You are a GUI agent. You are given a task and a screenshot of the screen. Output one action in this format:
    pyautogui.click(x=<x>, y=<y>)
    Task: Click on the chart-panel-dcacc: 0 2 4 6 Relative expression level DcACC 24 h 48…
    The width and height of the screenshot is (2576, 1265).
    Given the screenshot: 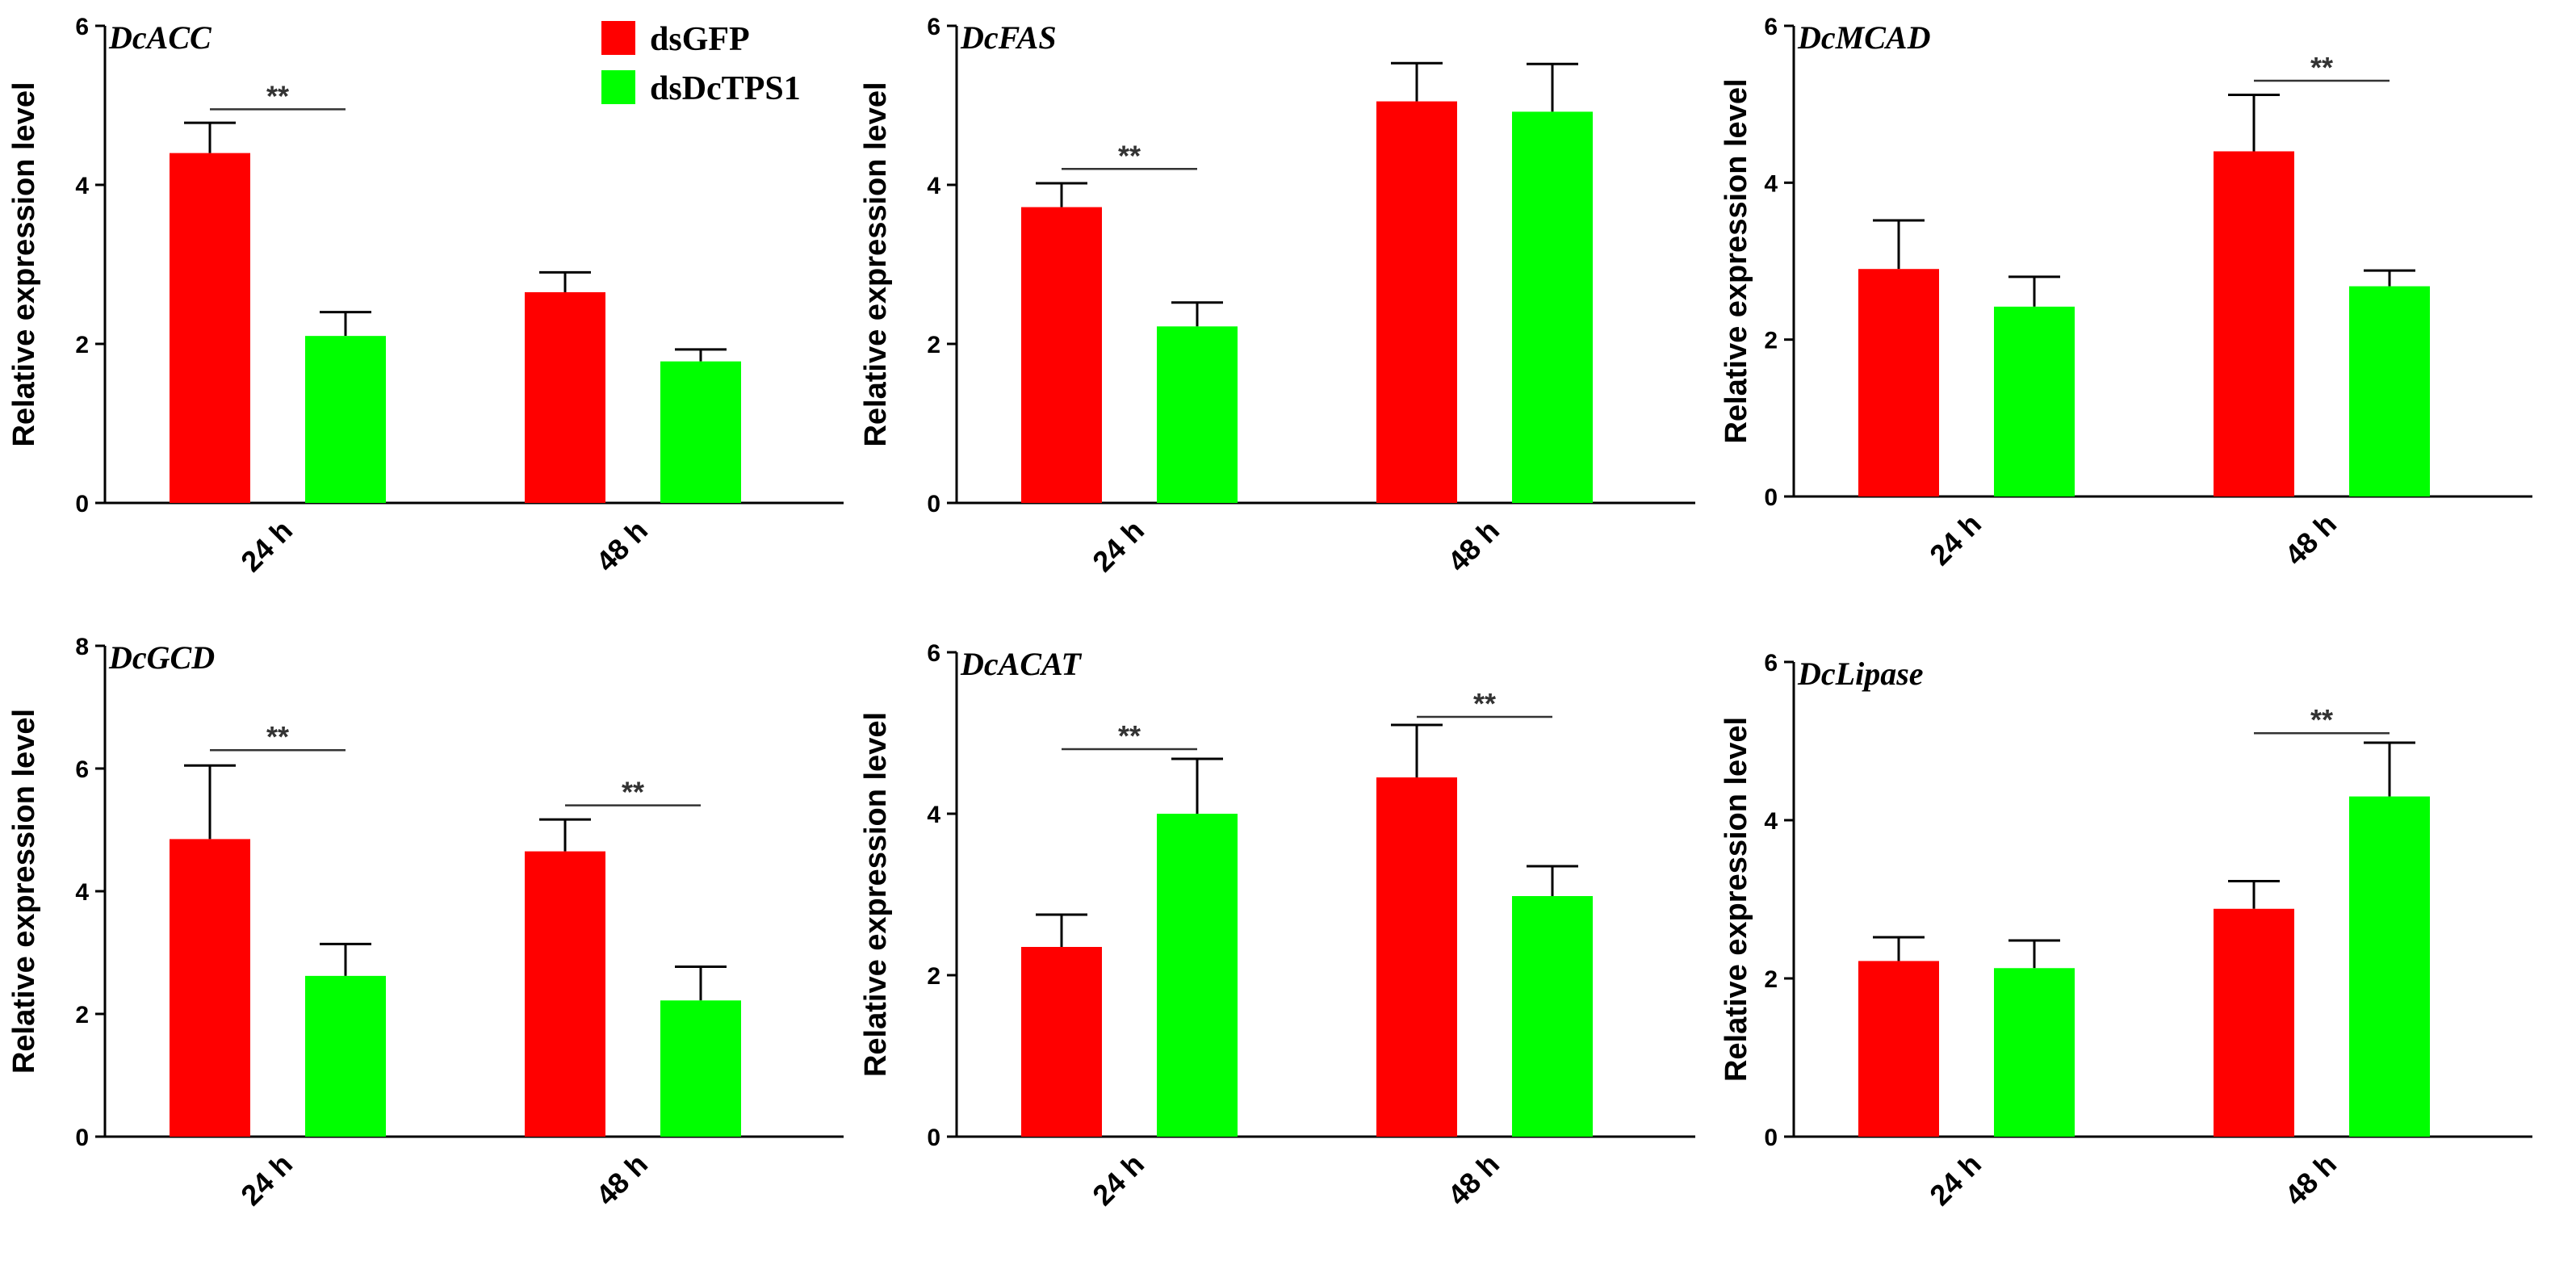 What is the action you would take?
    pyautogui.click(x=425, y=296)
    